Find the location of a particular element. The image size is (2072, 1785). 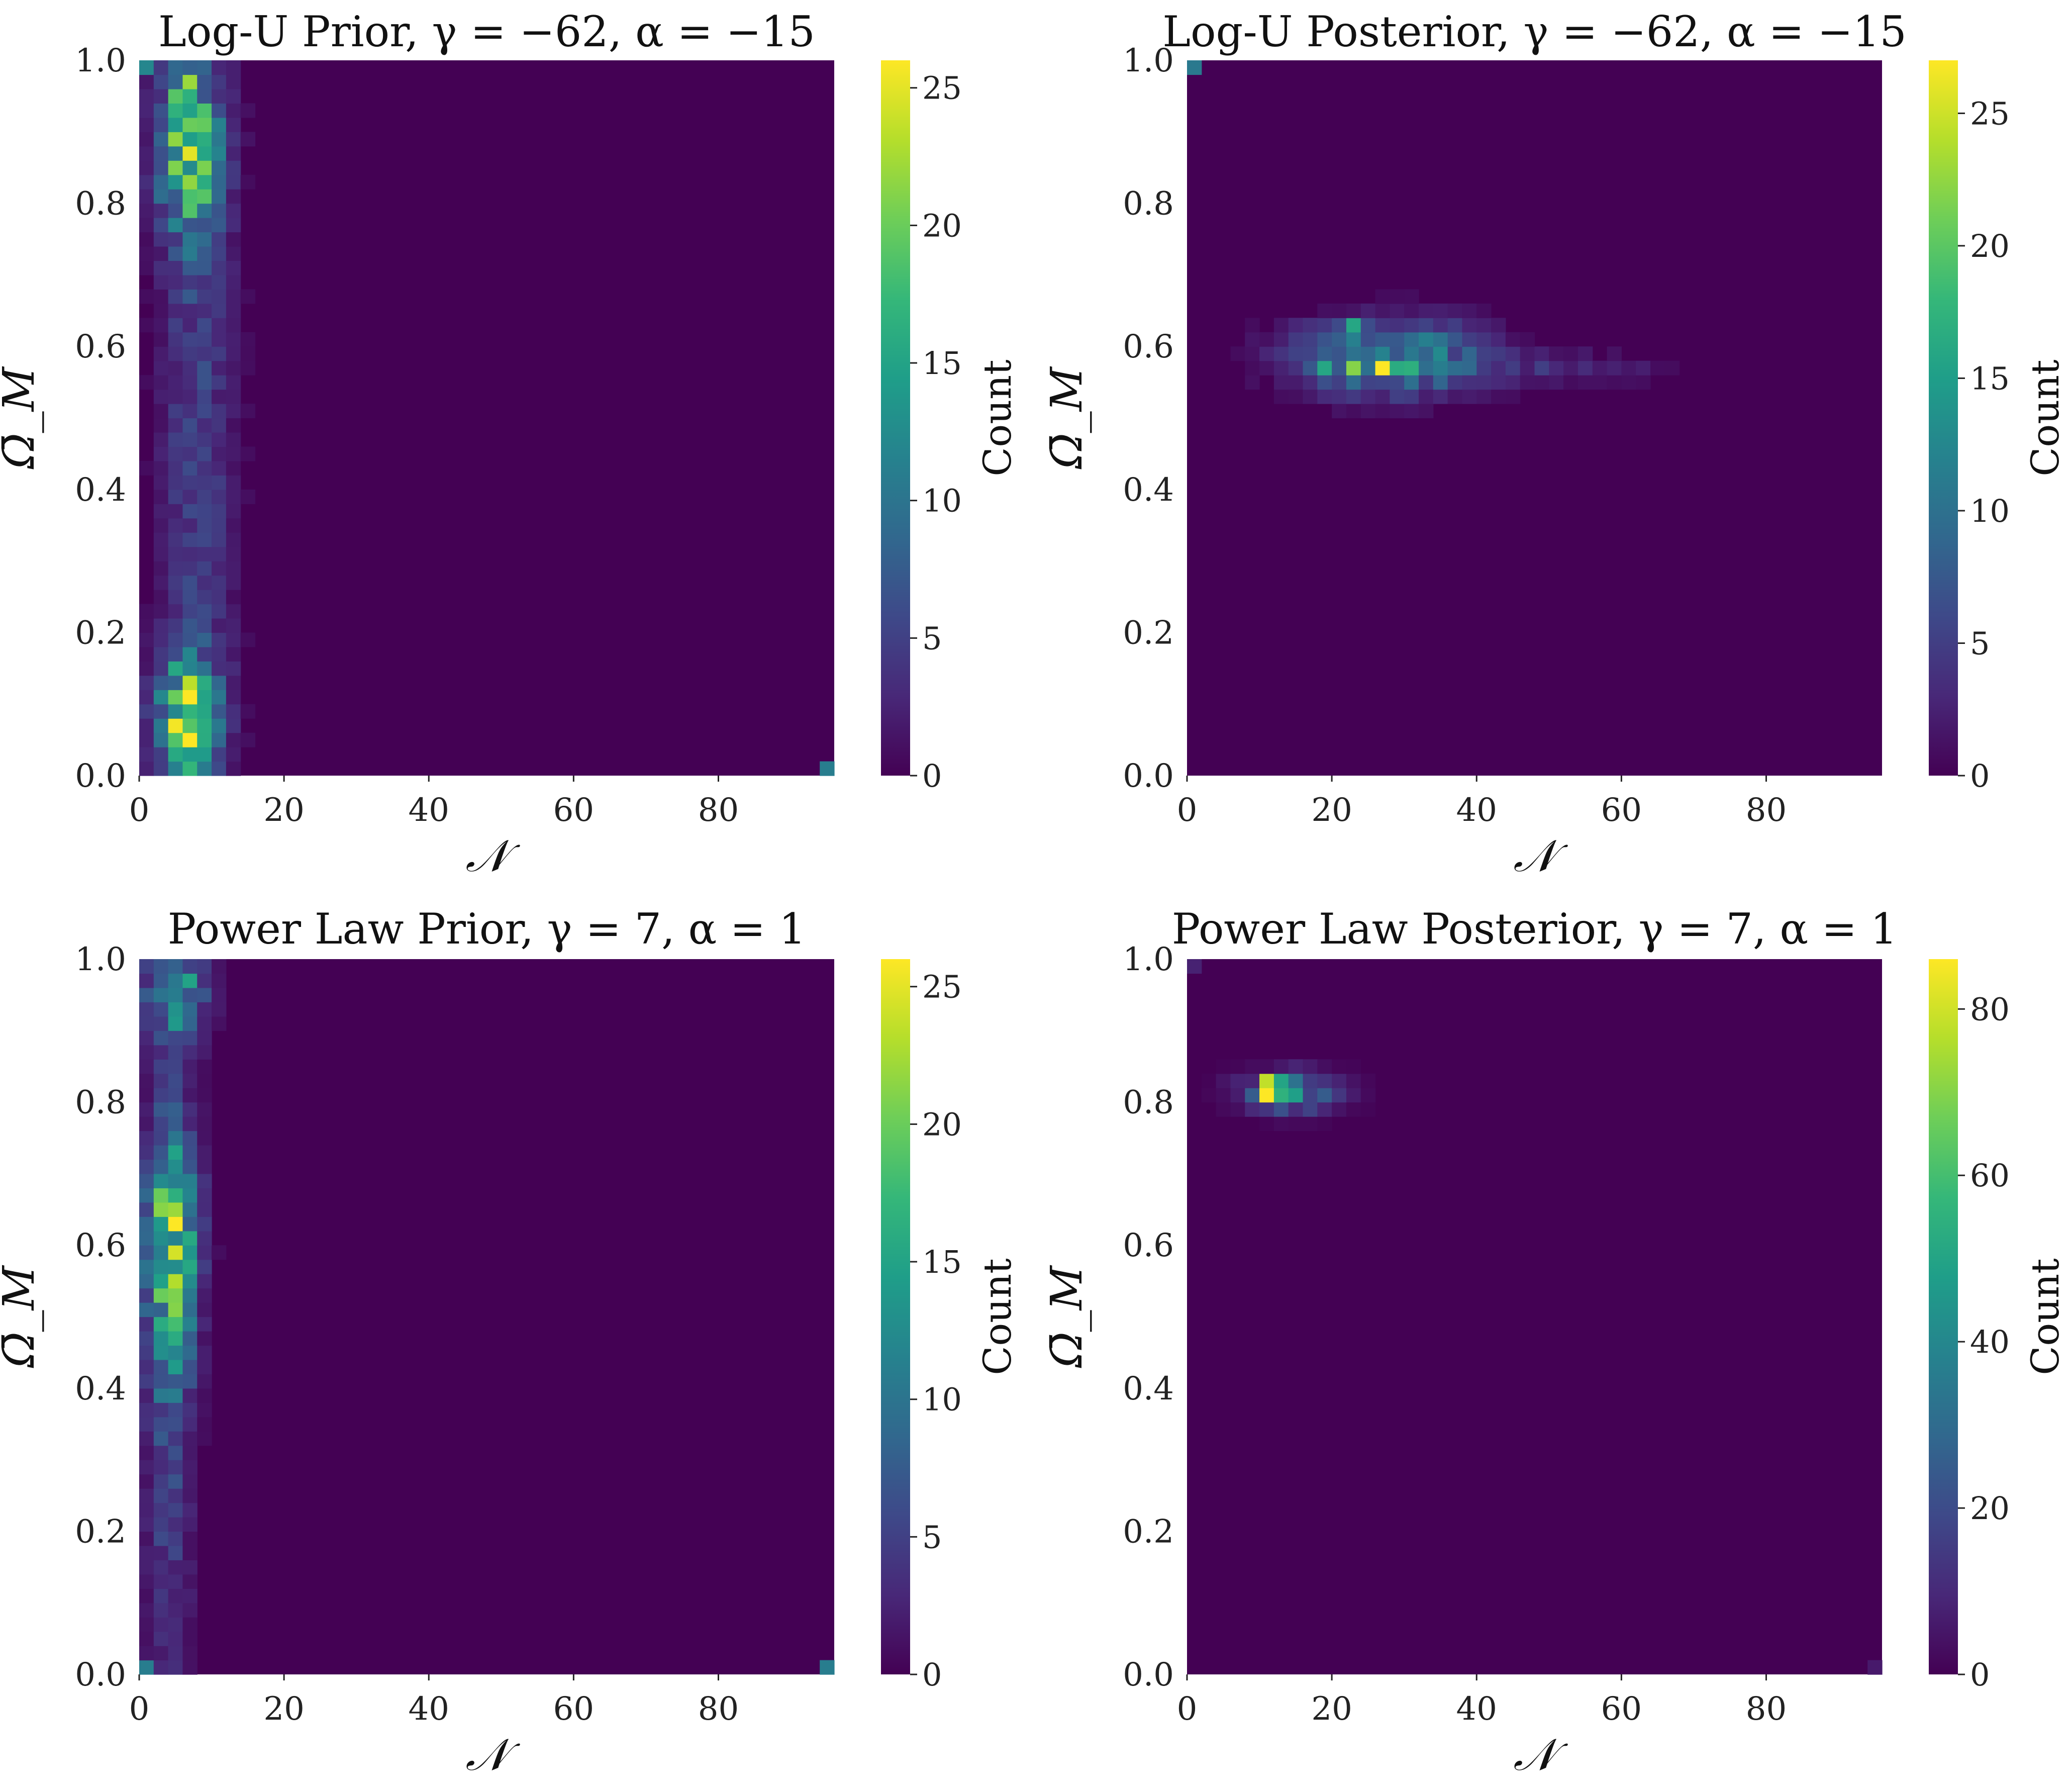

chart-title: Power Law Prior, γ = 7, α = 1 is located at coordinates (487, 929).